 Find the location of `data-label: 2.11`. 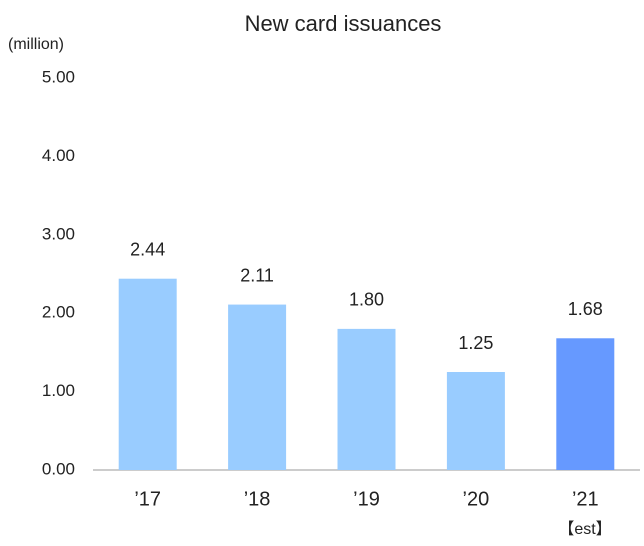

data-label: 2.11 is located at coordinates (257, 275).